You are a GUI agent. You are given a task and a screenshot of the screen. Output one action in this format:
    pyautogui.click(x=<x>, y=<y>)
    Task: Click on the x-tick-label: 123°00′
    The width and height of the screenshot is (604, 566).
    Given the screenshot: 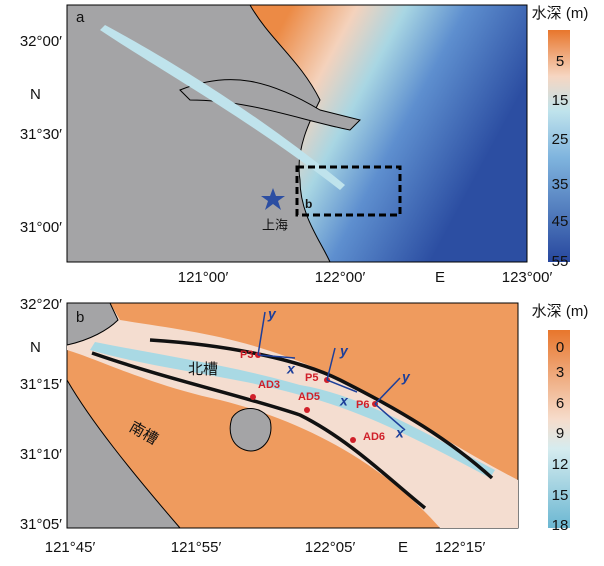 What is the action you would take?
    pyautogui.click(x=527, y=277)
    